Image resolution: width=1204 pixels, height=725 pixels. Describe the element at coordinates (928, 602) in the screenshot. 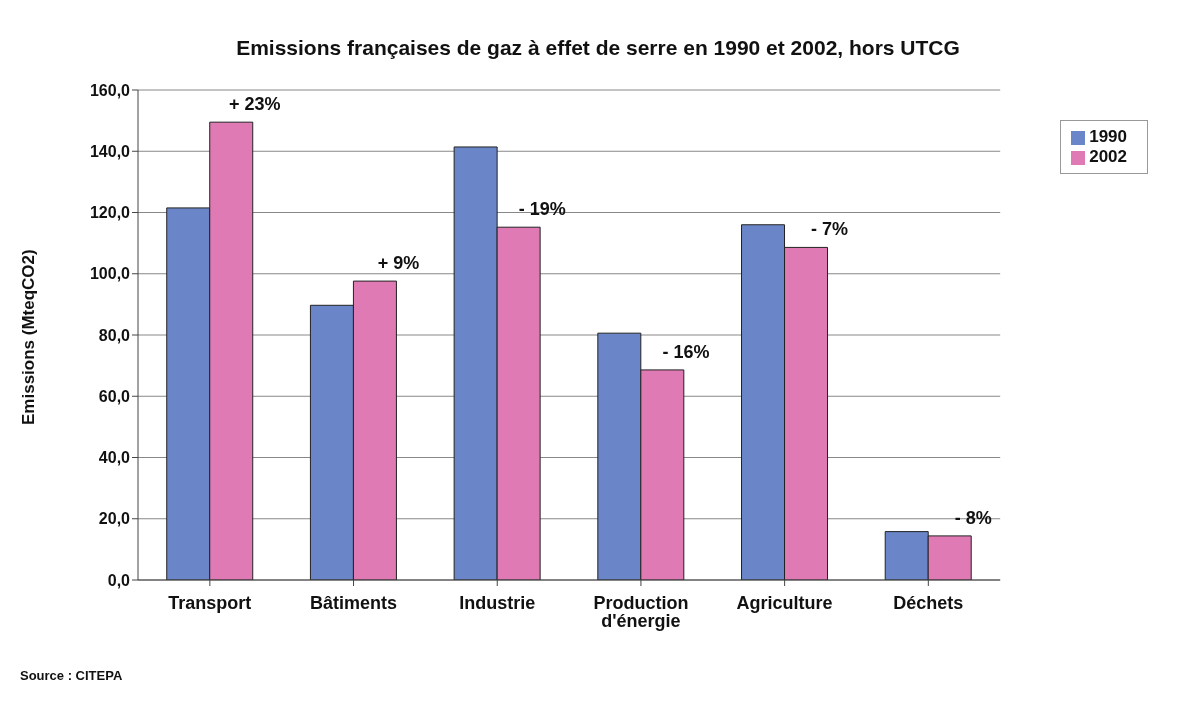

I see `x-tick-label: Déchets` at that location.